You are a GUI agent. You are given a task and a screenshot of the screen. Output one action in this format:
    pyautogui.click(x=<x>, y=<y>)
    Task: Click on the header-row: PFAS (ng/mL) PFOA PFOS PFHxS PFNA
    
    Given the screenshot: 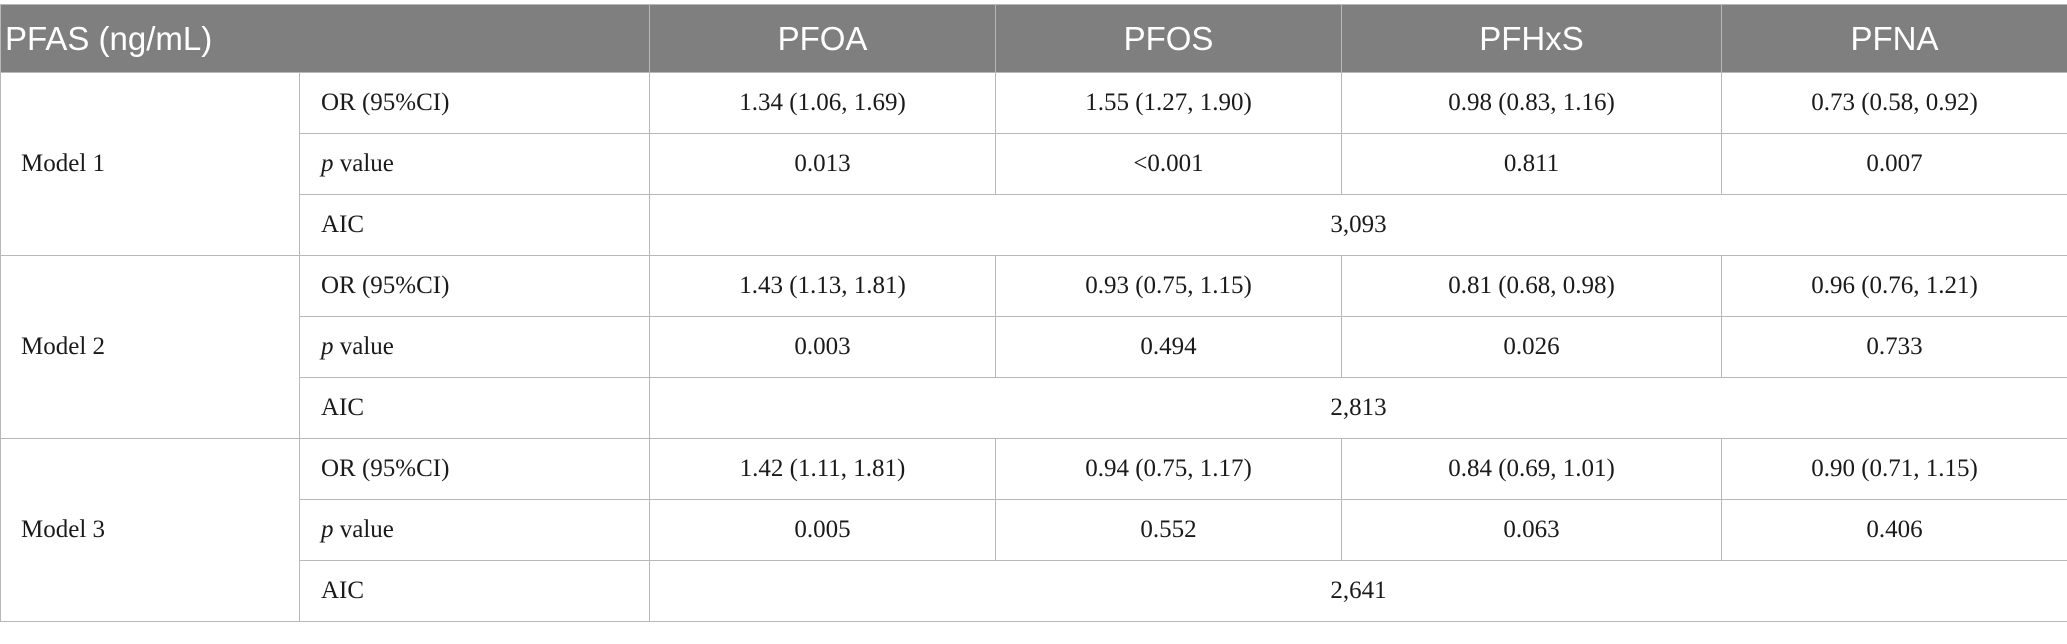 What is the action you would take?
    pyautogui.click(x=1033, y=38)
    